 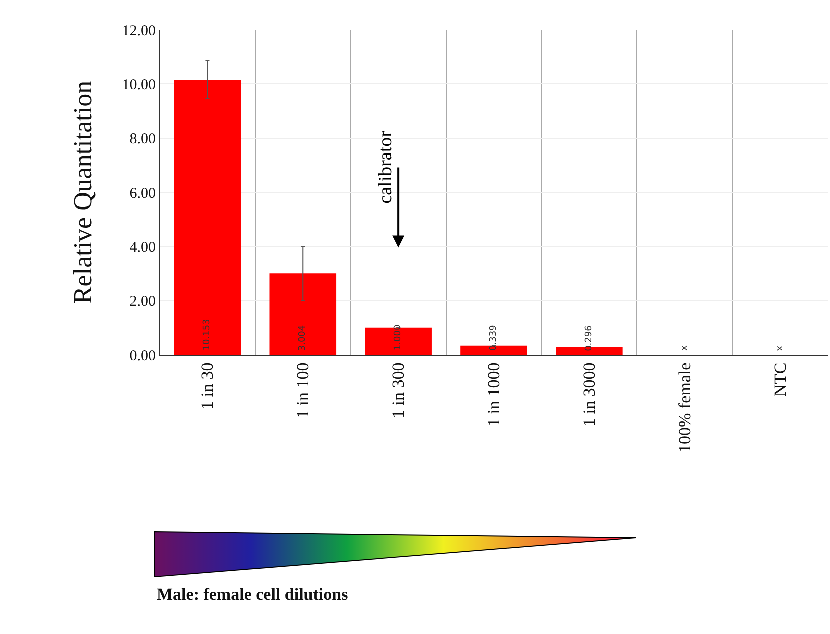 I want to click on y-tick-label: 12.00, so click(x=139, y=31).